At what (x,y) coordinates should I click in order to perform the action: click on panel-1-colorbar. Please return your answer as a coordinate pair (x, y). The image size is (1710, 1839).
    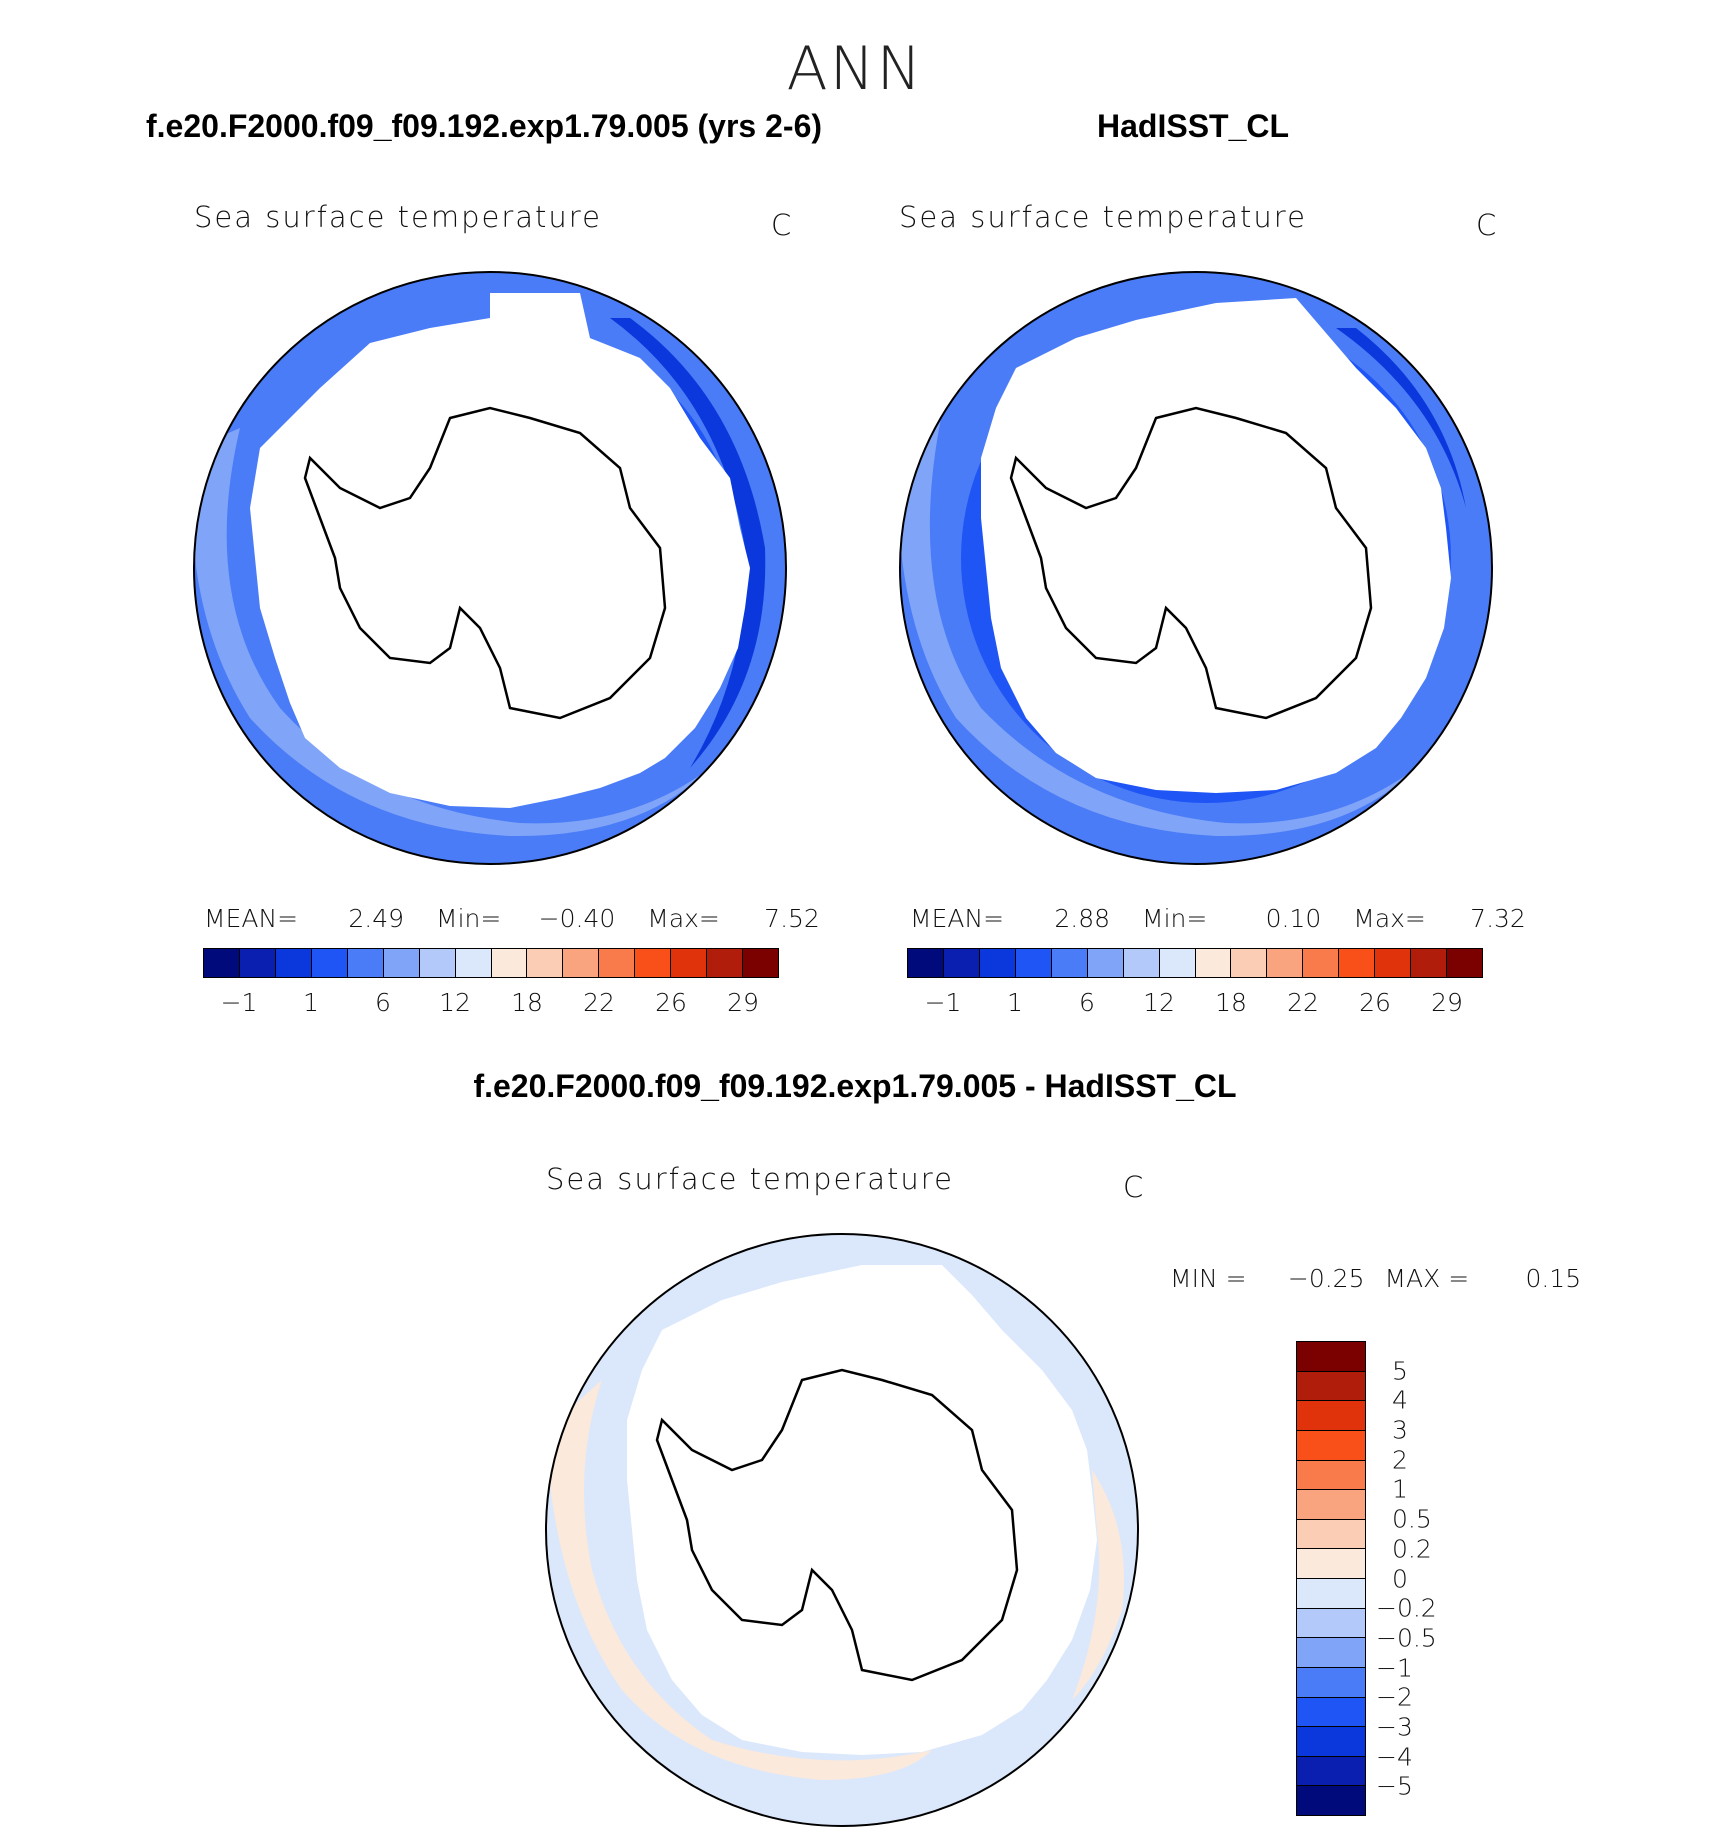
    Looking at the image, I should click on (491, 963).